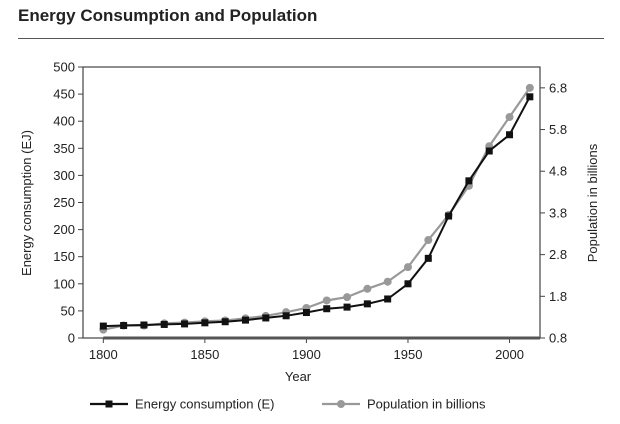 The height and width of the screenshot is (424, 620). What do you see at coordinates (64, 229) in the screenshot?
I see `y-tick-label-4: 200` at bounding box center [64, 229].